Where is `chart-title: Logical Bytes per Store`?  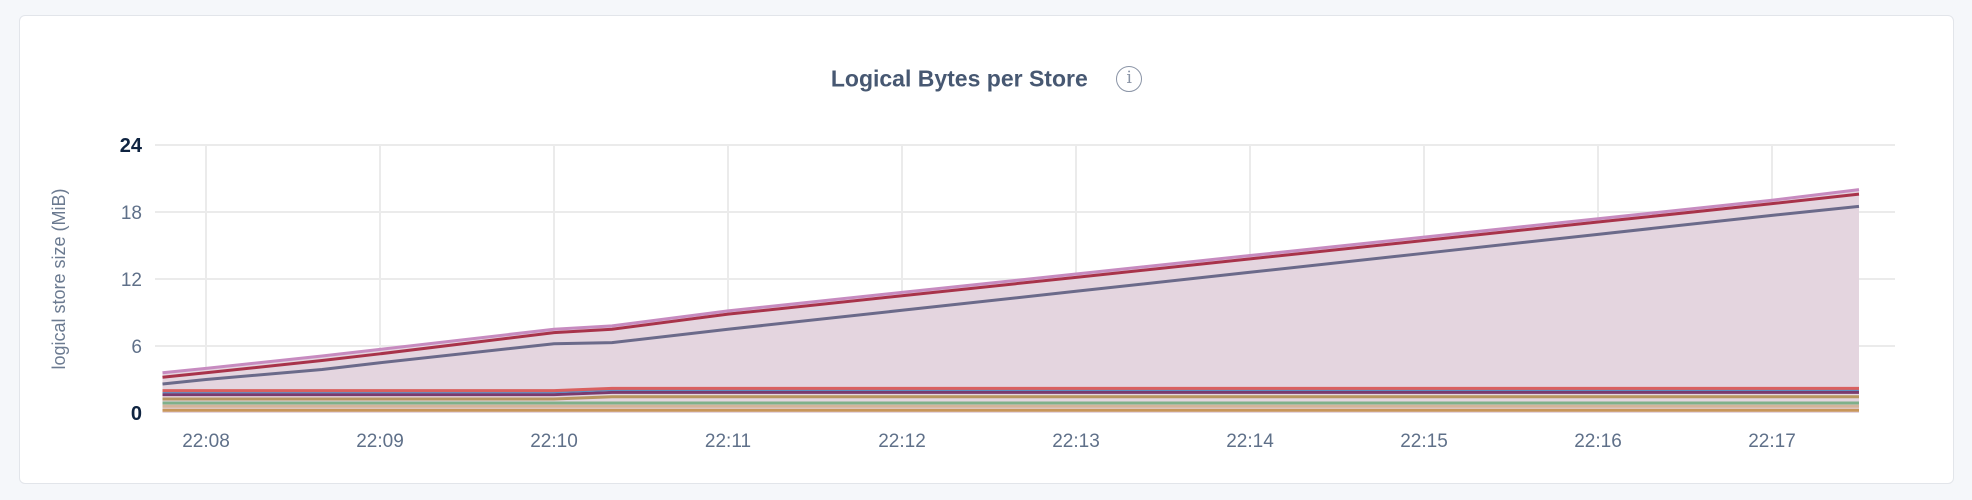
chart-title: Logical Bytes per Store is located at coordinates (959, 78).